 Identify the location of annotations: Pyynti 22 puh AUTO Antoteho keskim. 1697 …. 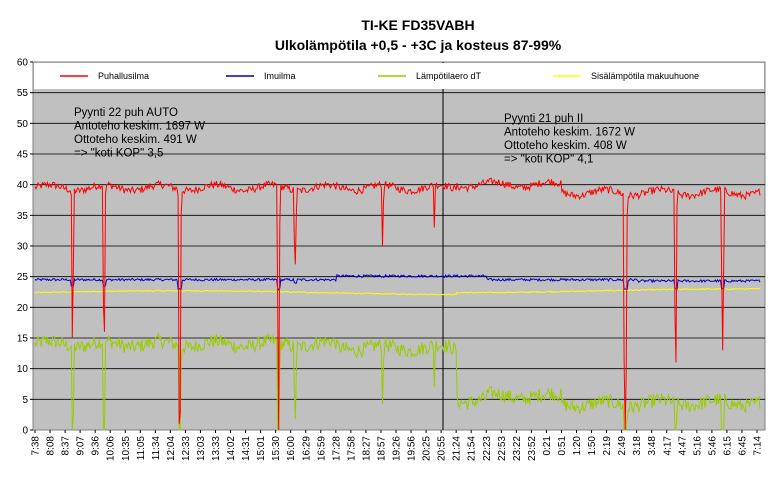
(354, 136).